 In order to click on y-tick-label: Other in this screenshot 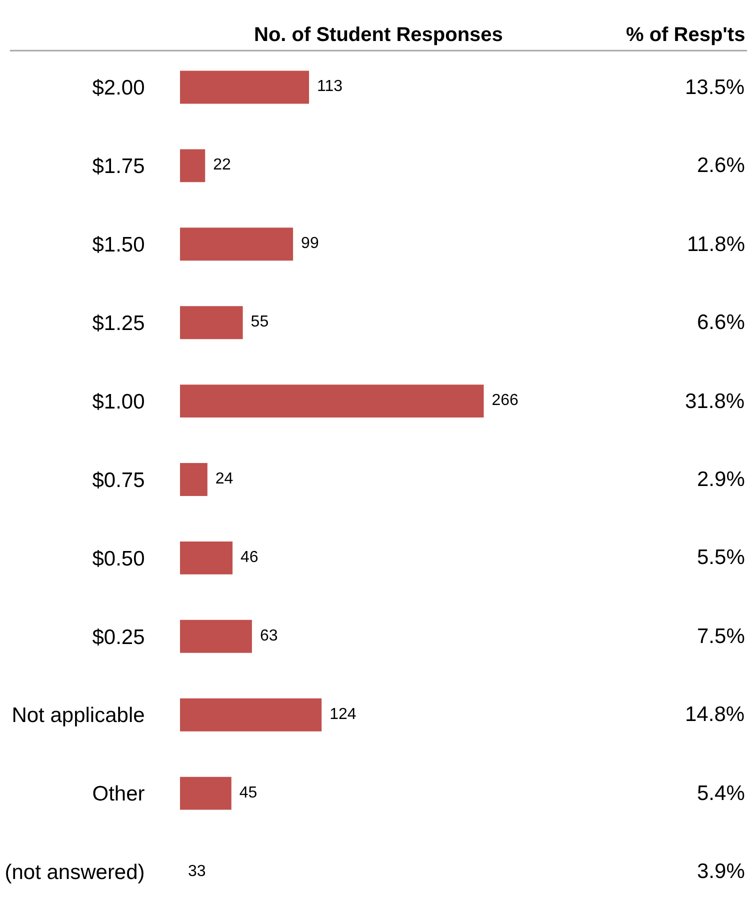, I will do `click(118, 794)`.